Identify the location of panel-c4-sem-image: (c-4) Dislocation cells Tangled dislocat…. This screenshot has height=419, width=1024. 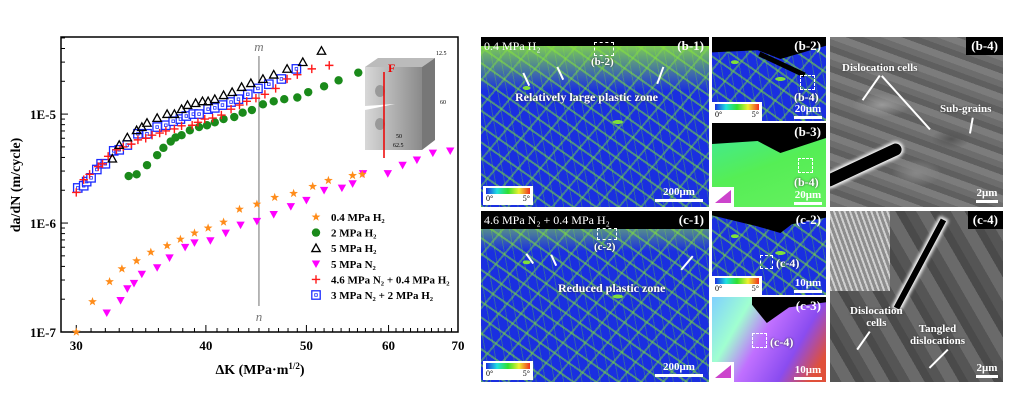
(916, 296).